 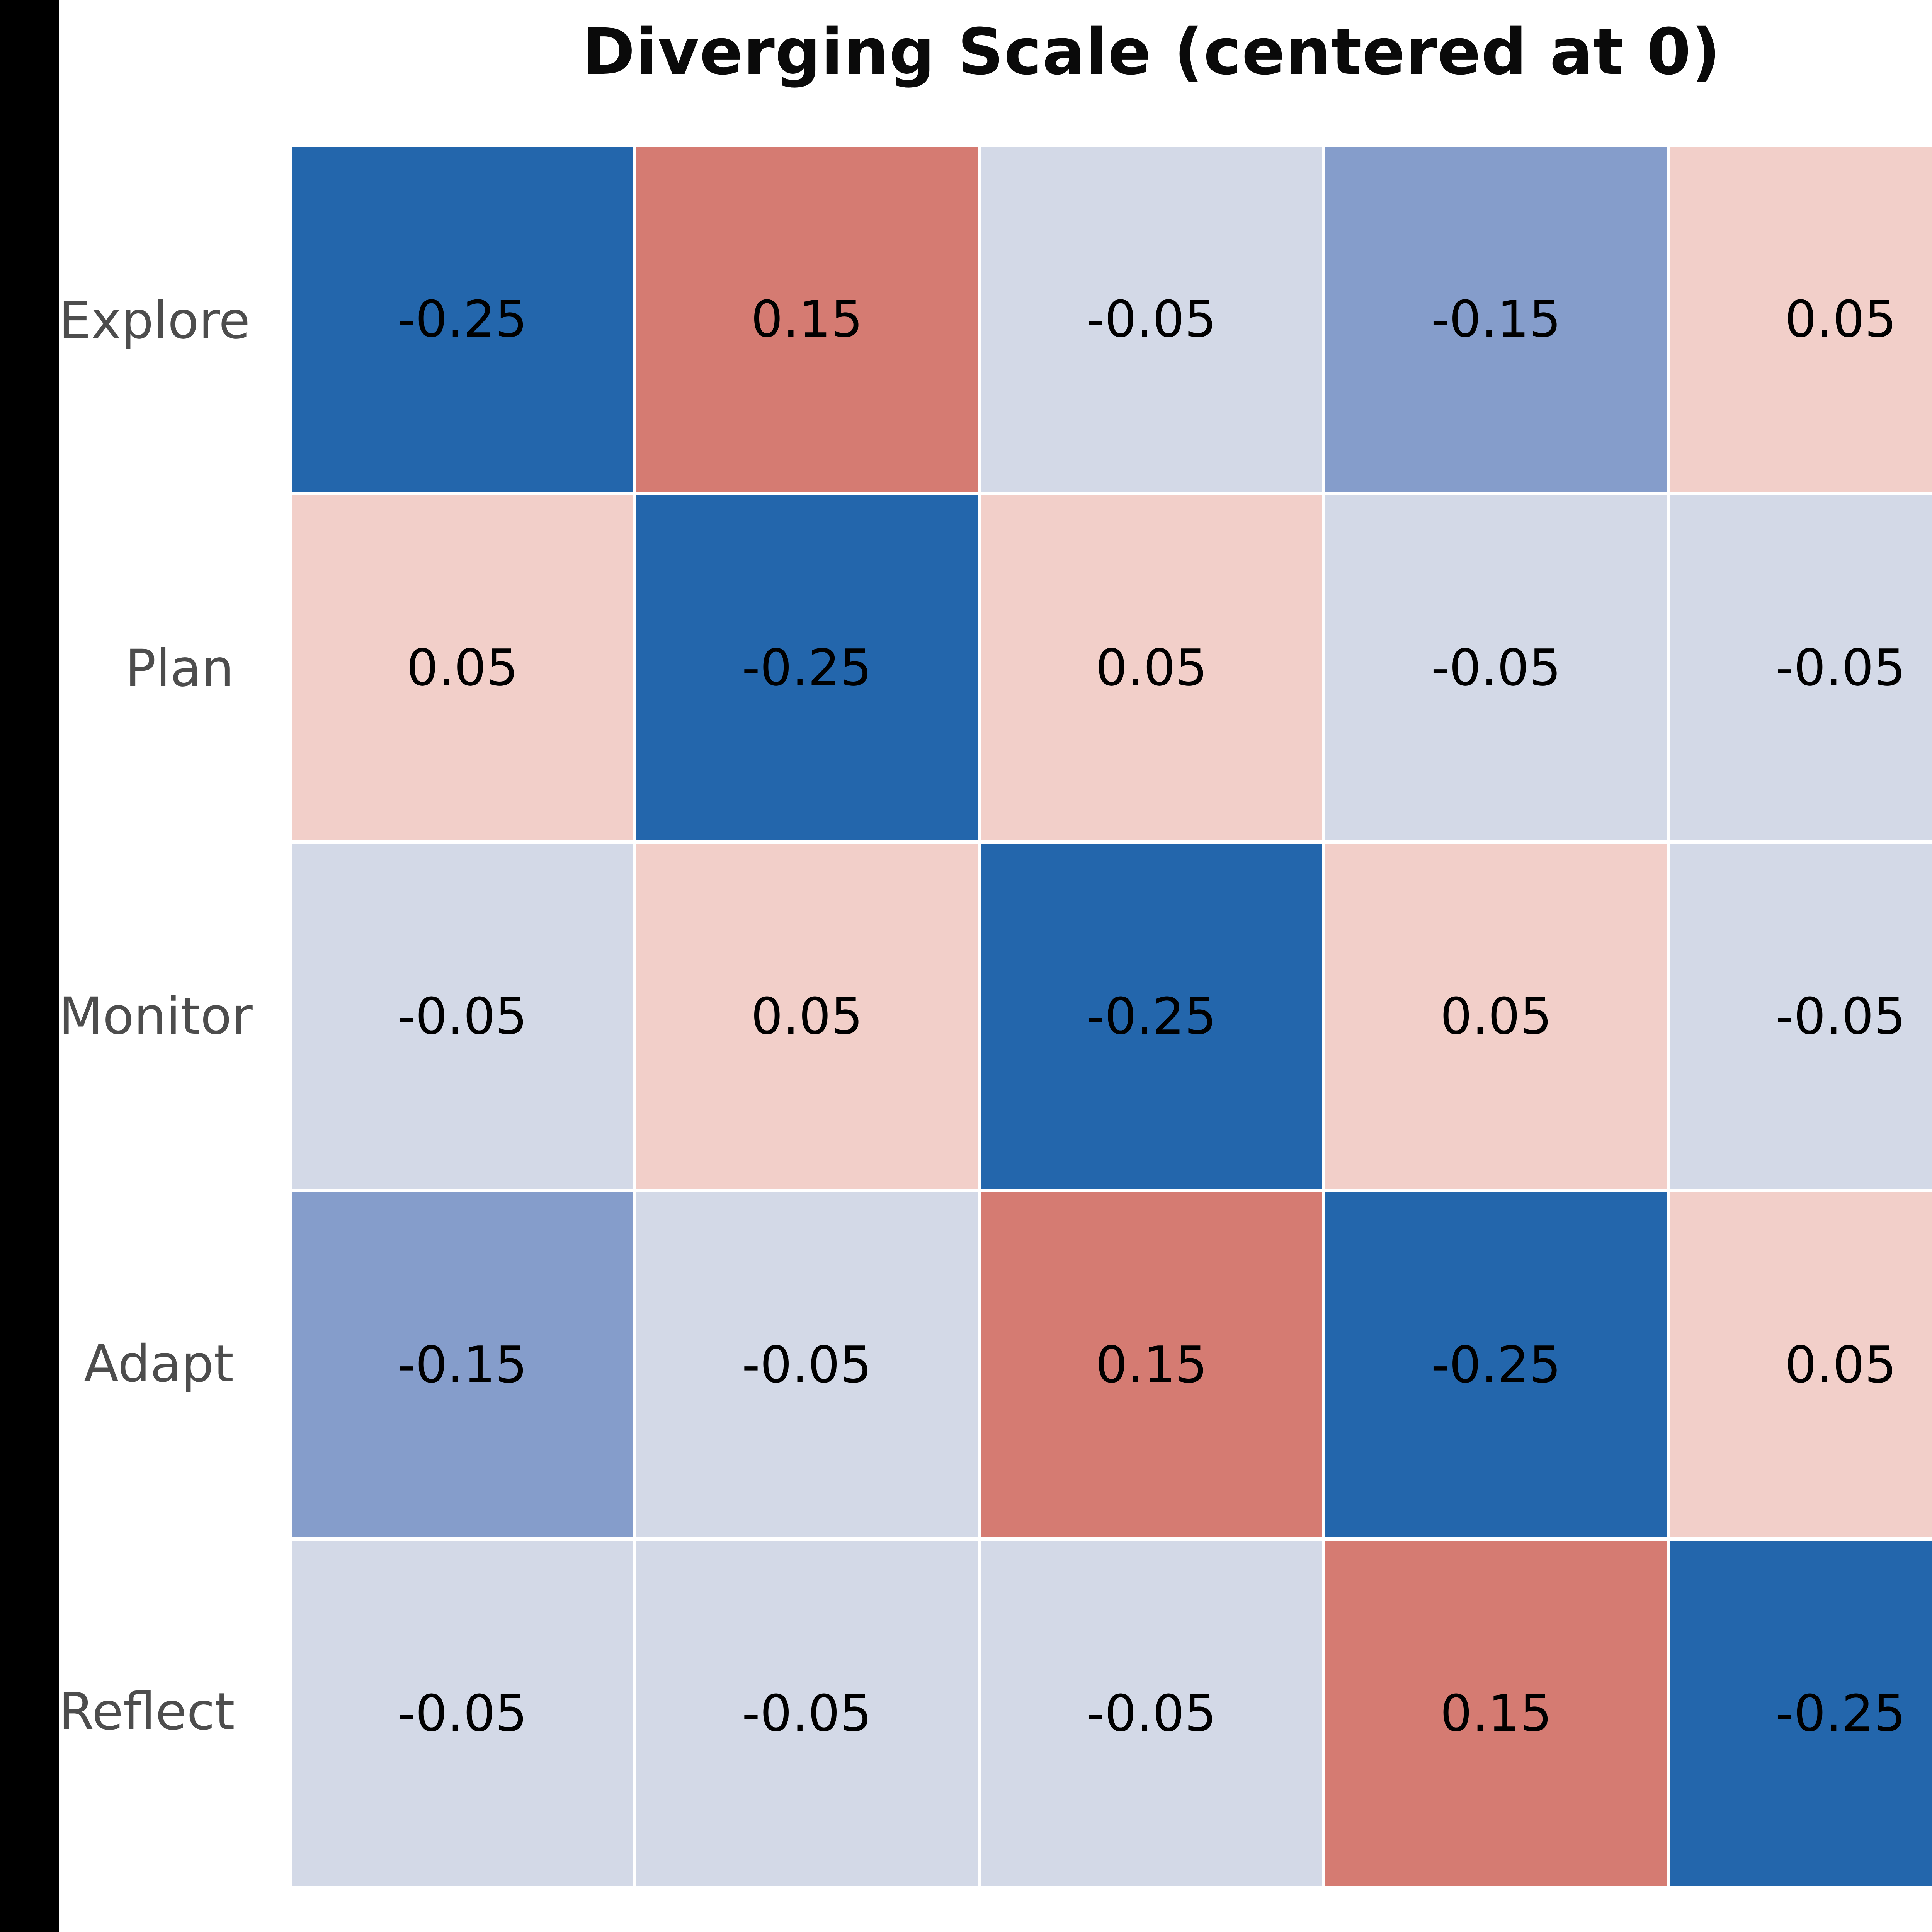 I want to click on y-tick-label: Adapt, so click(x=159, y=1364).